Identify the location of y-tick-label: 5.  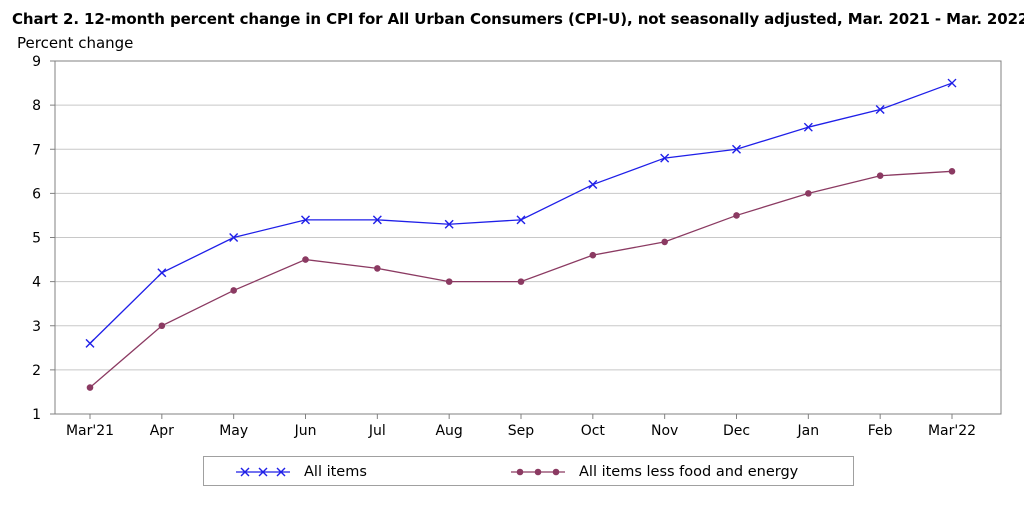
(36, 239).